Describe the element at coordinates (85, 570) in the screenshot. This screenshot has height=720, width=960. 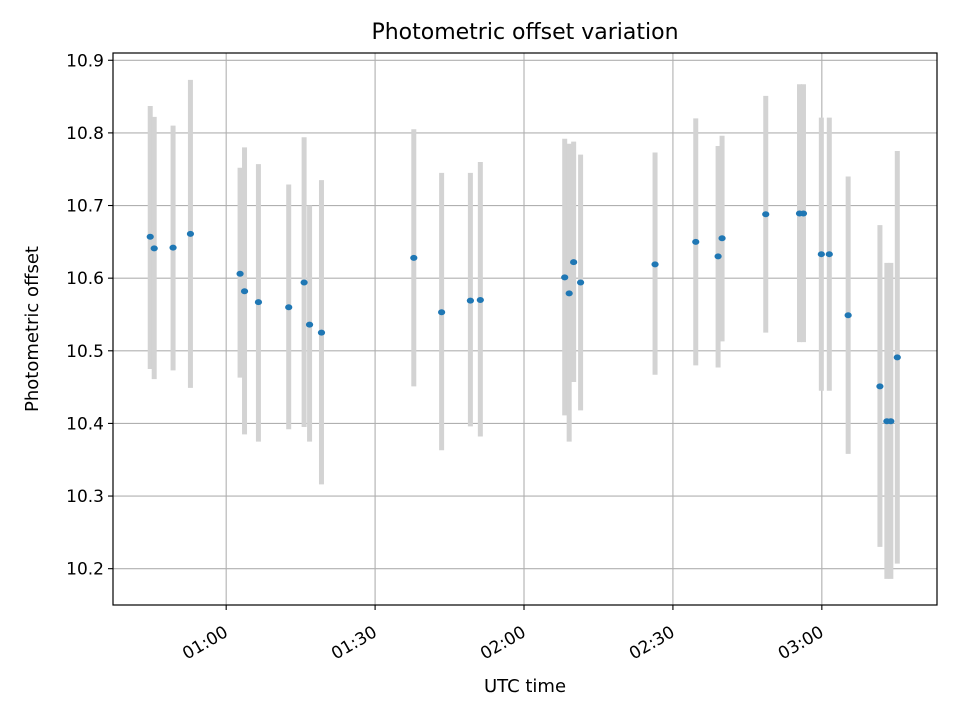
I see `y-tick-label: 10.2` at that location.